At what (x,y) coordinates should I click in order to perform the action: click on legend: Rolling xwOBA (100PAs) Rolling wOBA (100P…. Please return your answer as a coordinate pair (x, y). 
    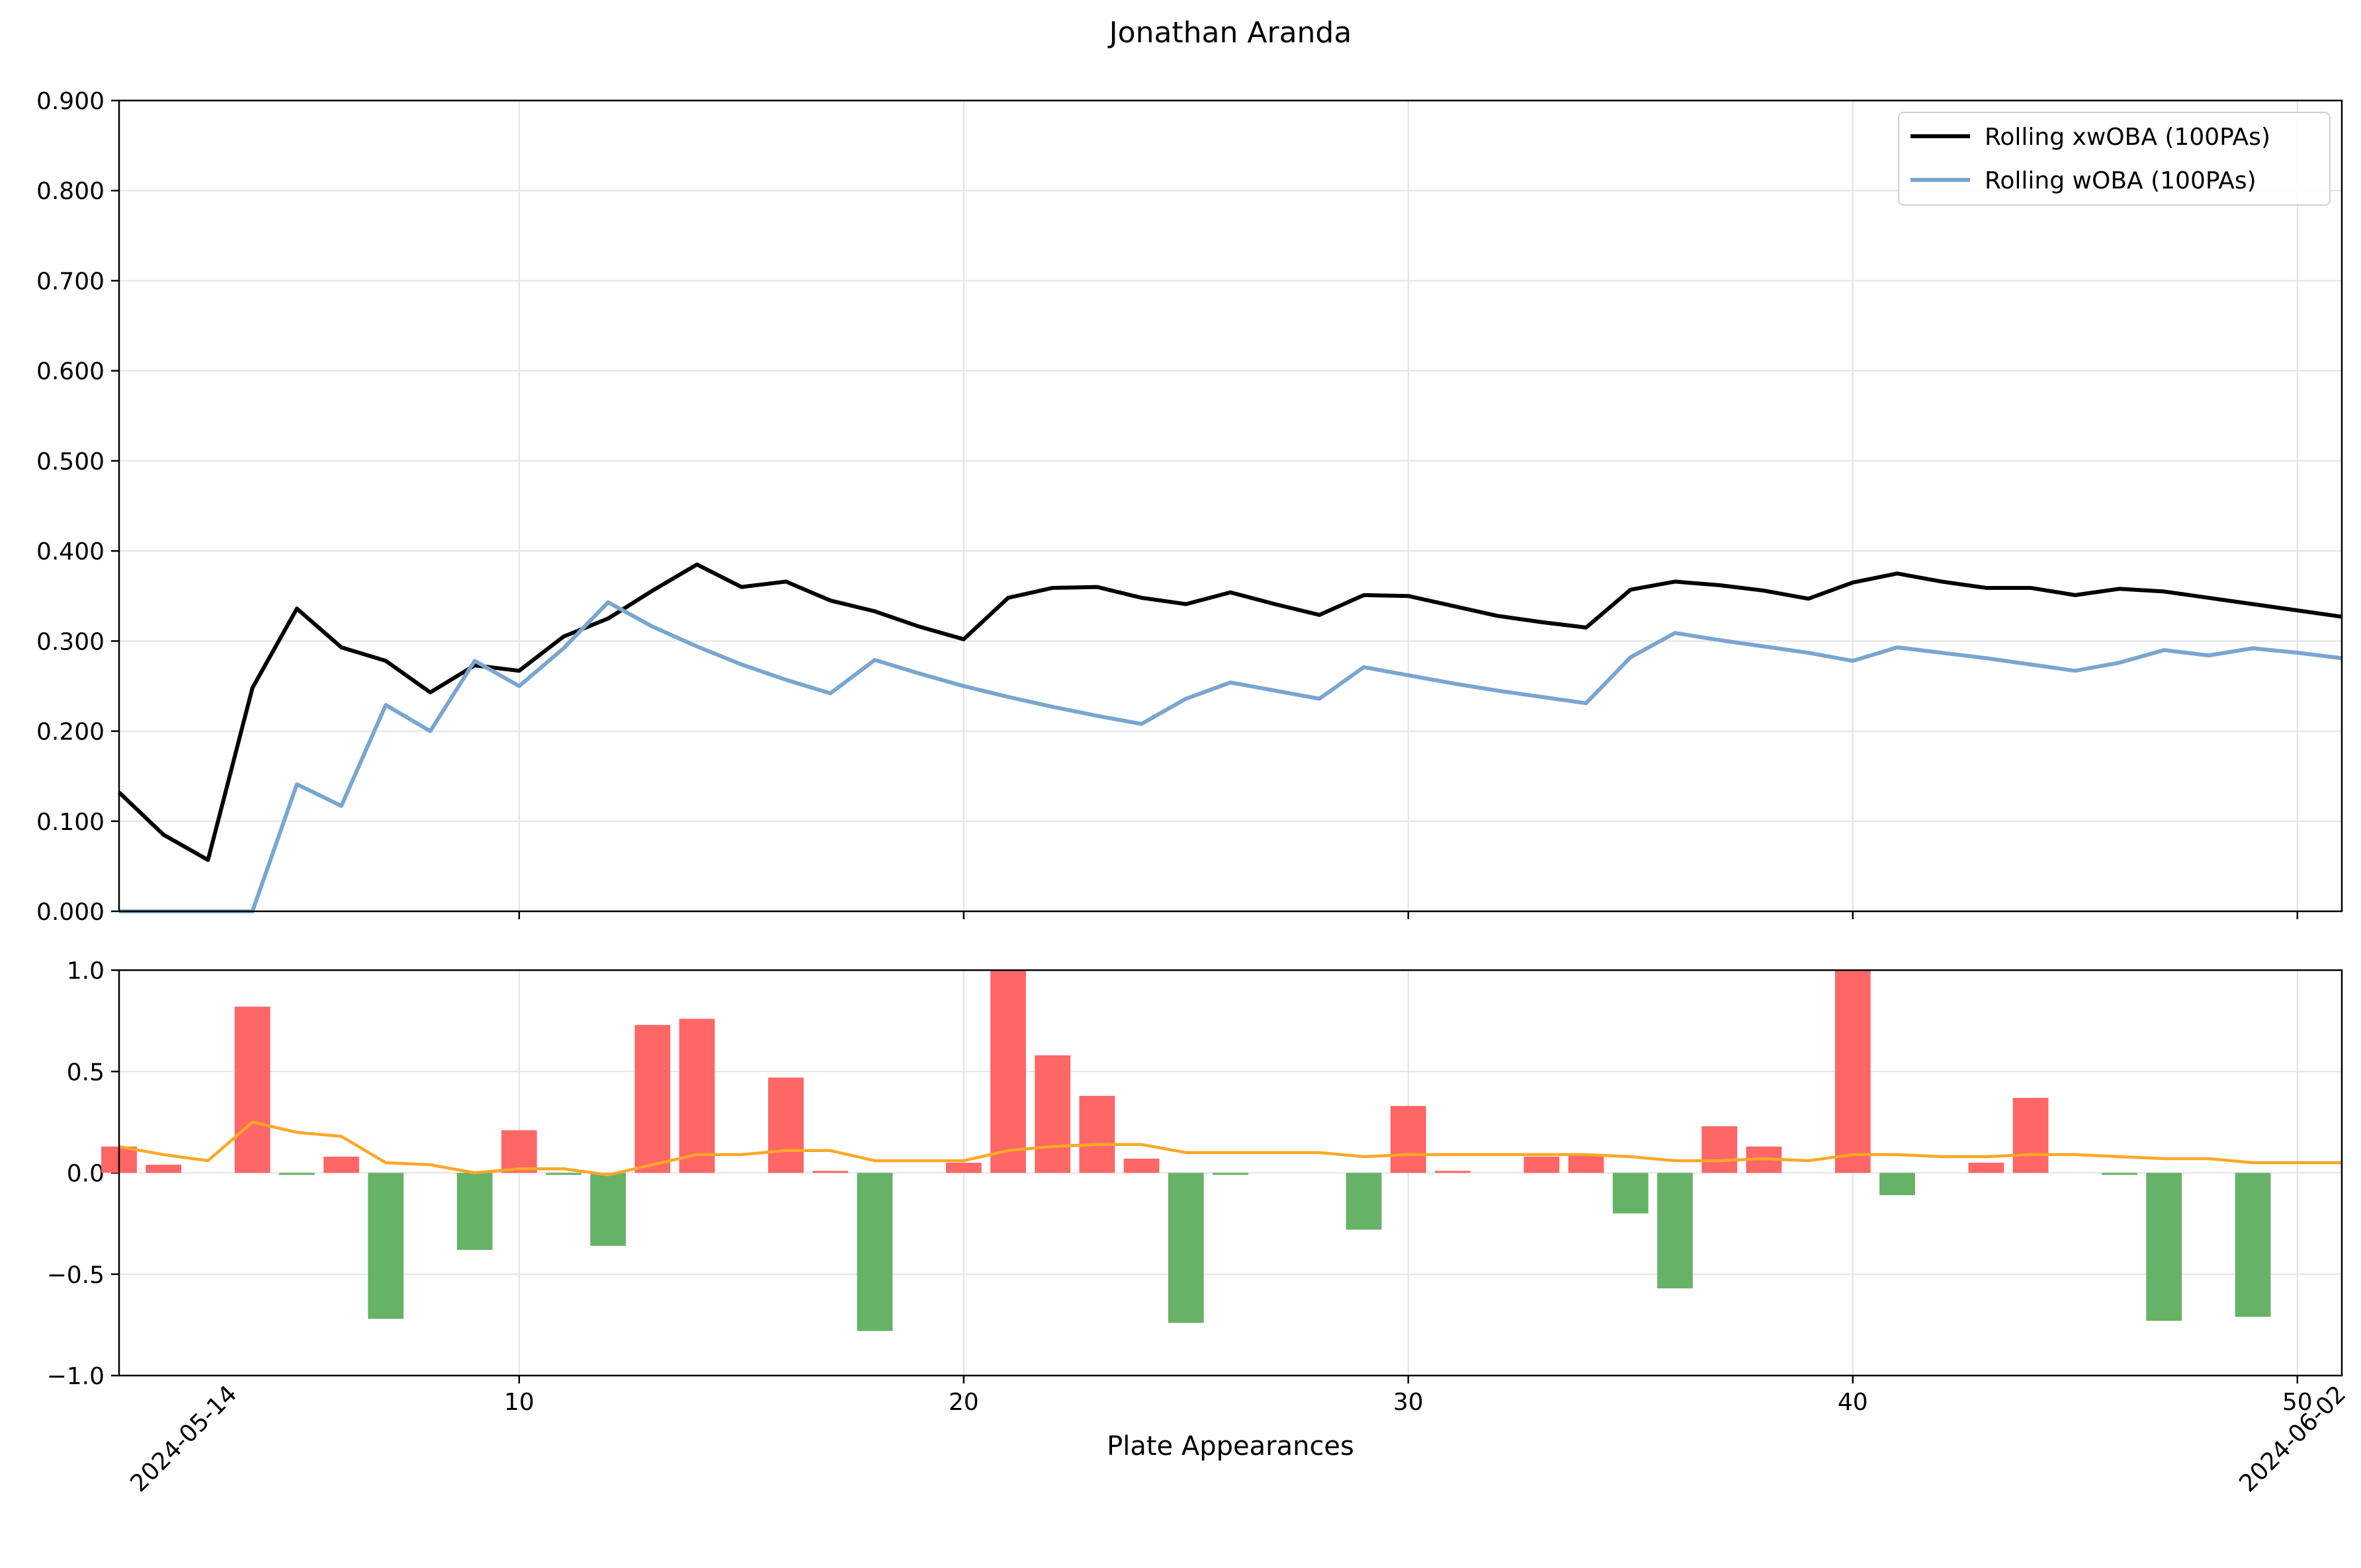
    Looking at the image, I should click on (2114, 159).